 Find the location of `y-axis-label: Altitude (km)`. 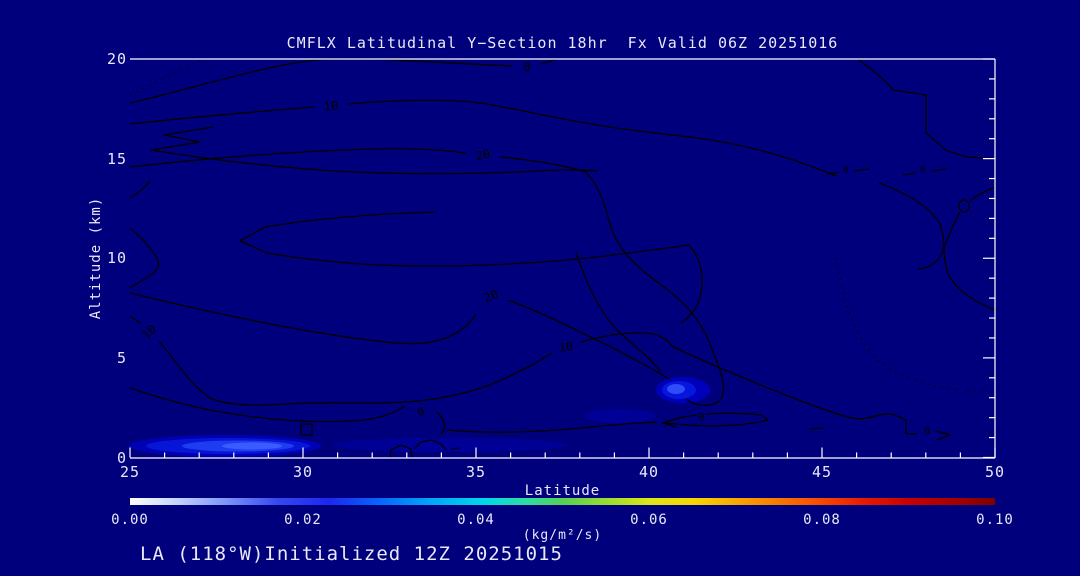

y-axis-label: Altitude (km) is located at coordinates (96, 258).